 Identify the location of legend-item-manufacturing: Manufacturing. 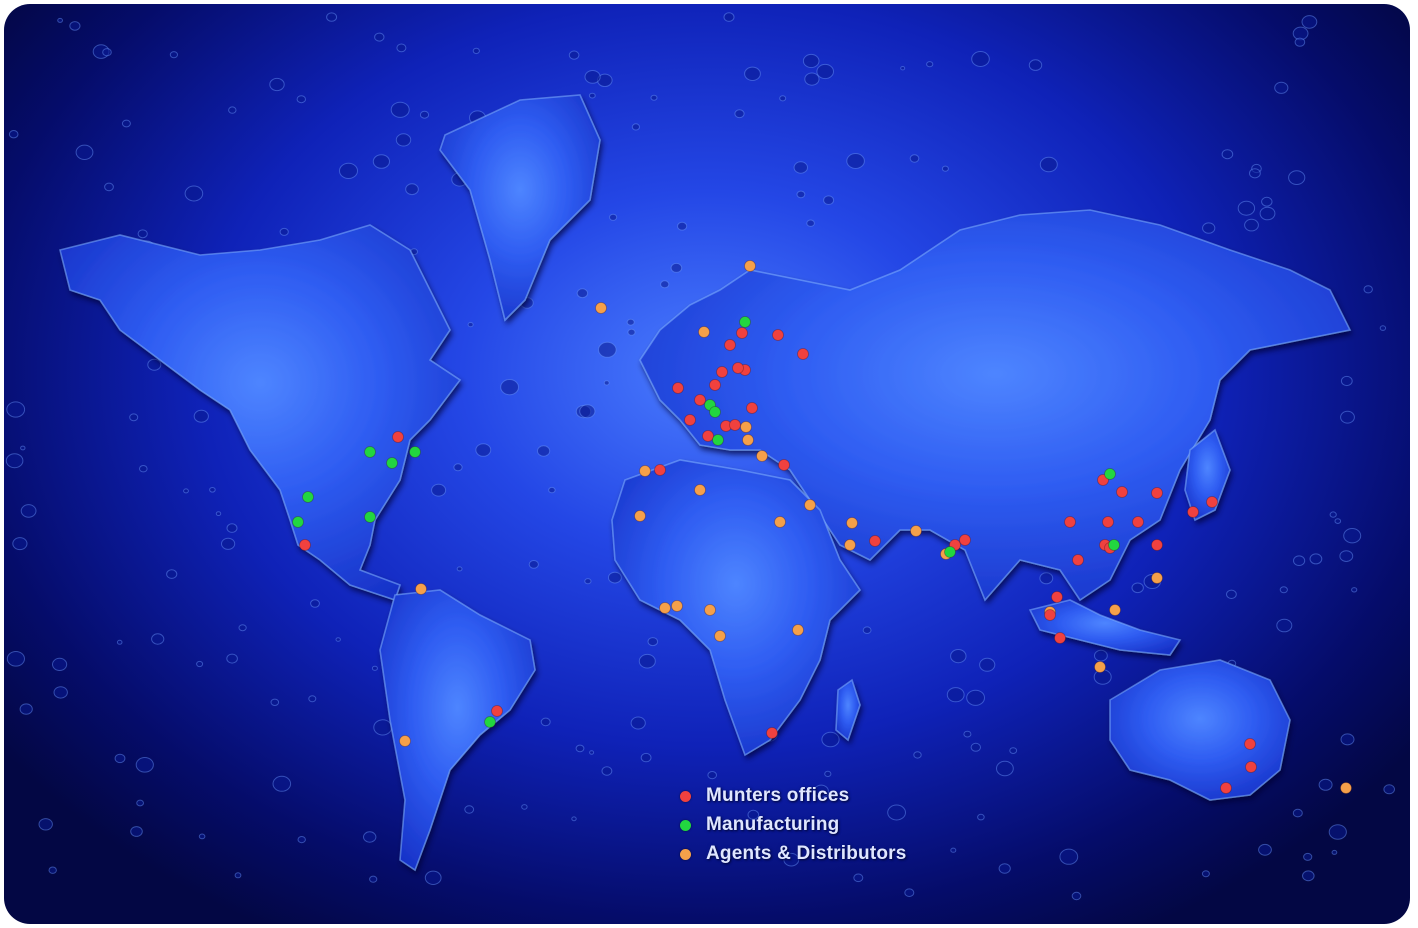
(760, 825).